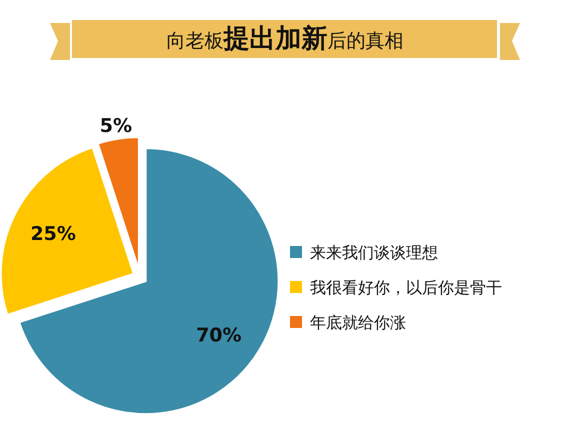 Image resolution: width=570 pixels, height=446 pixels. Describe the element at coordinates (285, 39) in the screenshot. I see `title: 向老板提出加新后的真相` at that location.